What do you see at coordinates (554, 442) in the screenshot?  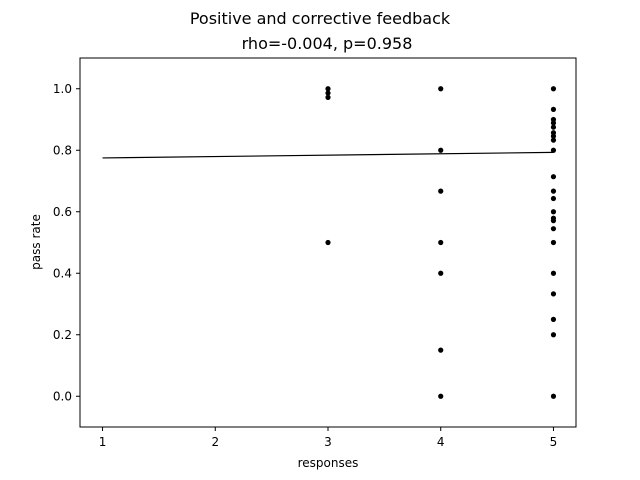 I see `x-tick-label: 5` at bounding box center [554, 442].